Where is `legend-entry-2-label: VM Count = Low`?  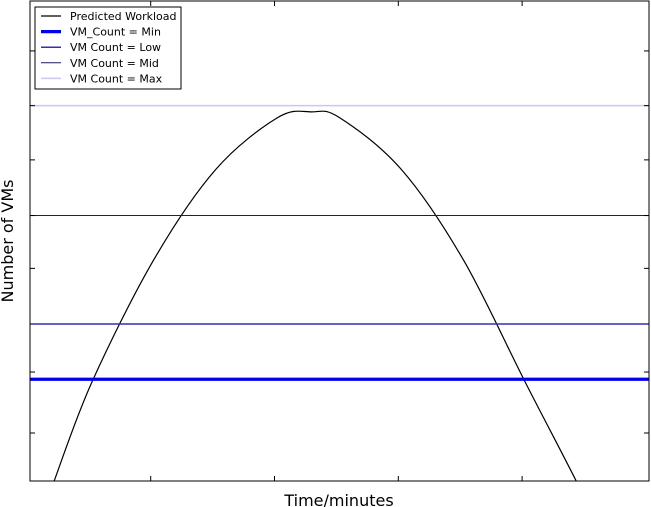 legend-entry-2-label: VM Count = Low is located at coordinates (115, 47).